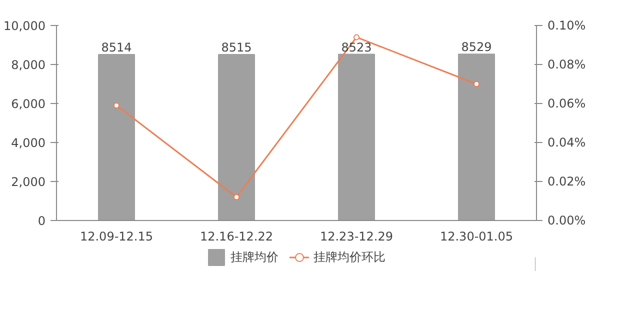 The height and width of the screenshot is (320, 640). Describe the element at coordinates (567, 103) in the screenshot. I see `y2-tick-label: 0.06%` at that location.